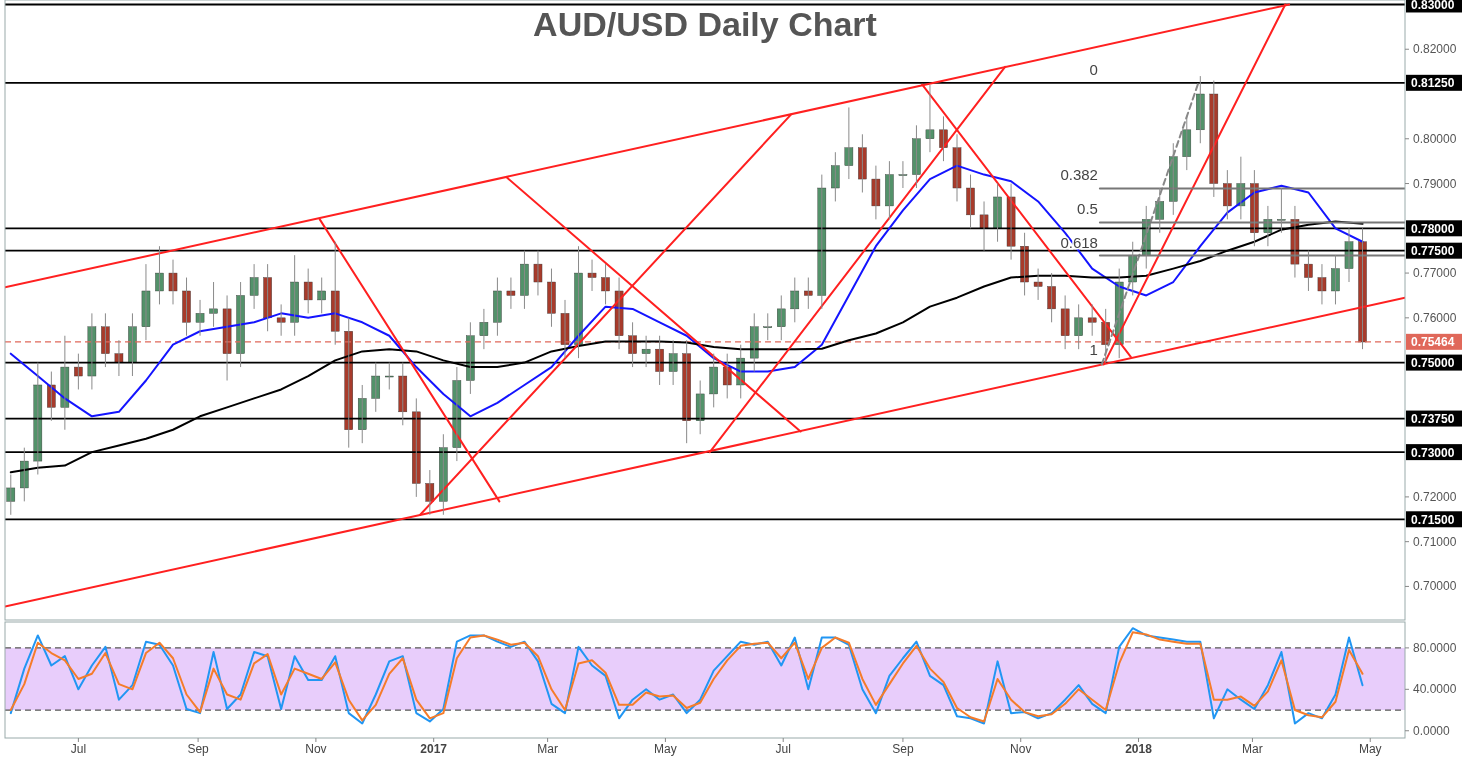 This screenshot has height=760, width=1463. Describe the element at coordinates (1433, 228) in the screenshot. I see `ref-line-label: 0.78000` at that location.